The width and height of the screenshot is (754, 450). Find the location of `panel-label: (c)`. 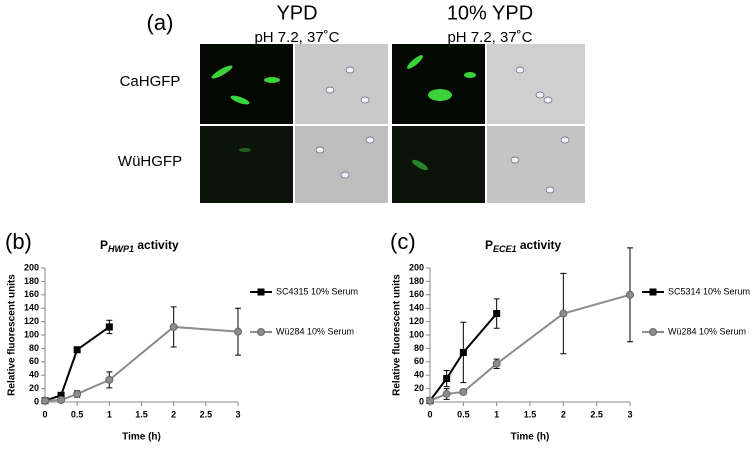

panel-label: (c) is located at coordinates (403, 241).